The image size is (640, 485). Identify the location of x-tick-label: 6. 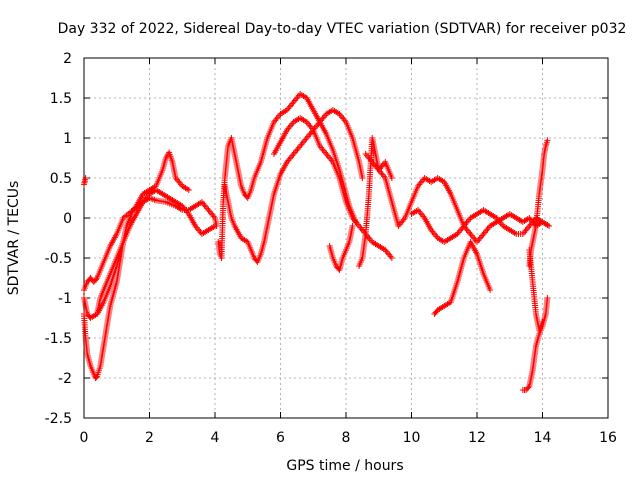
(280, 438).